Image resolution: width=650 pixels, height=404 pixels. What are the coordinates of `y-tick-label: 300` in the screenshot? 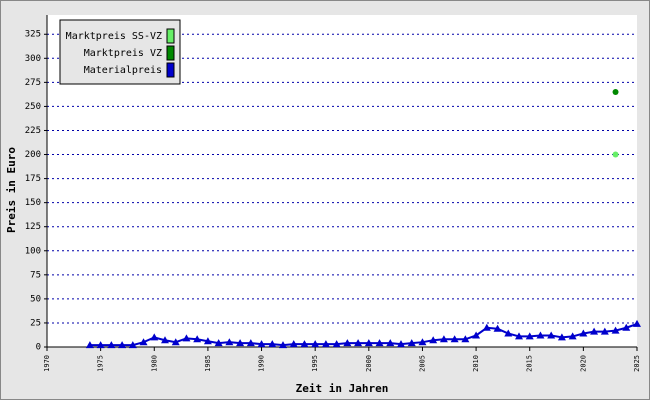 It's located at (33, 59).